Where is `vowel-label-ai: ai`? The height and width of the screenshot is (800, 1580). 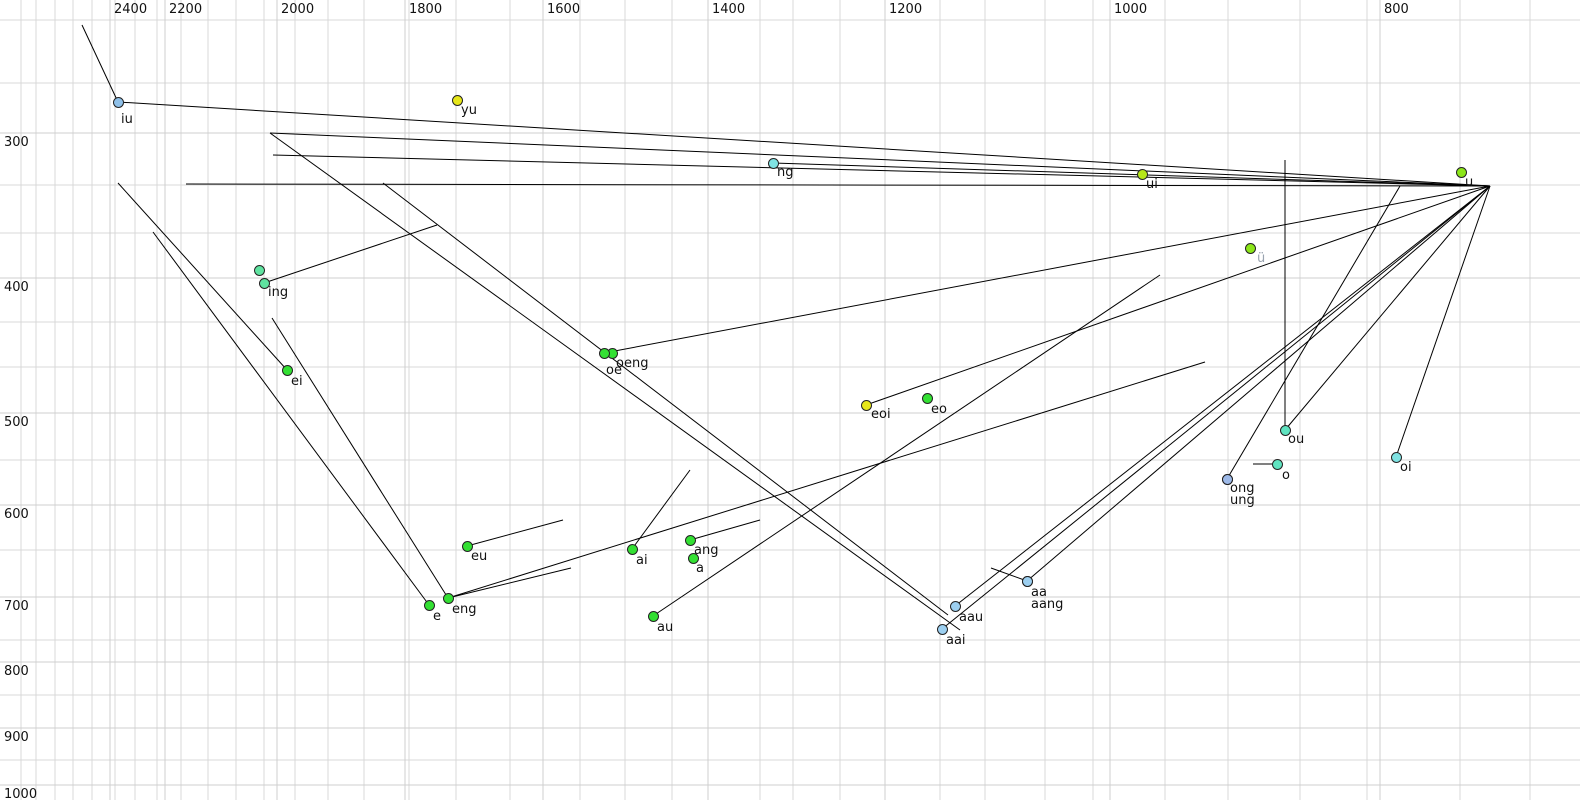
vowel-label-ai: ai is located at coordinates (642, 560).